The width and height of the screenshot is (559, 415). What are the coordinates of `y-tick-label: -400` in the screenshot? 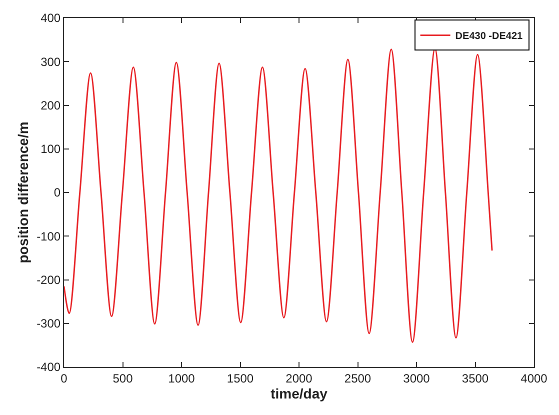 It's located at (48, 367).